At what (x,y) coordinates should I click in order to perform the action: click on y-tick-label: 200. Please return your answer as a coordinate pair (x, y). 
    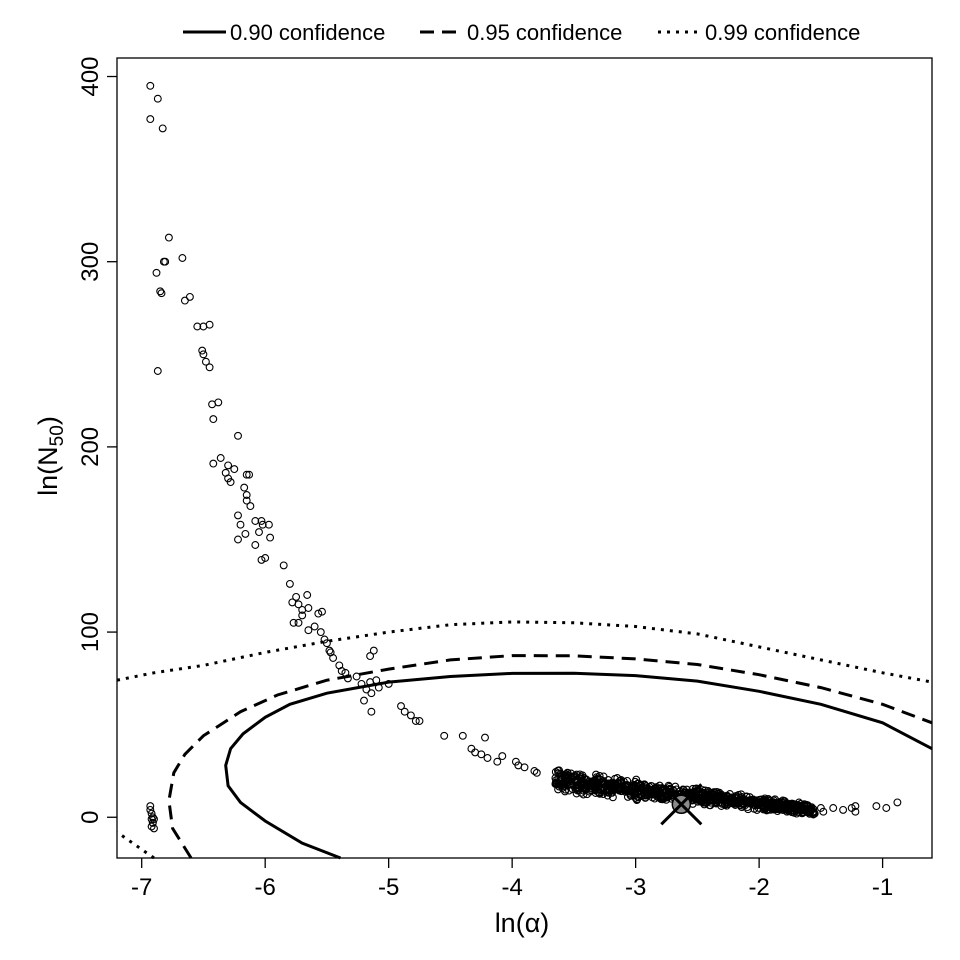
    Looking at the image, I should click on (90, 447).